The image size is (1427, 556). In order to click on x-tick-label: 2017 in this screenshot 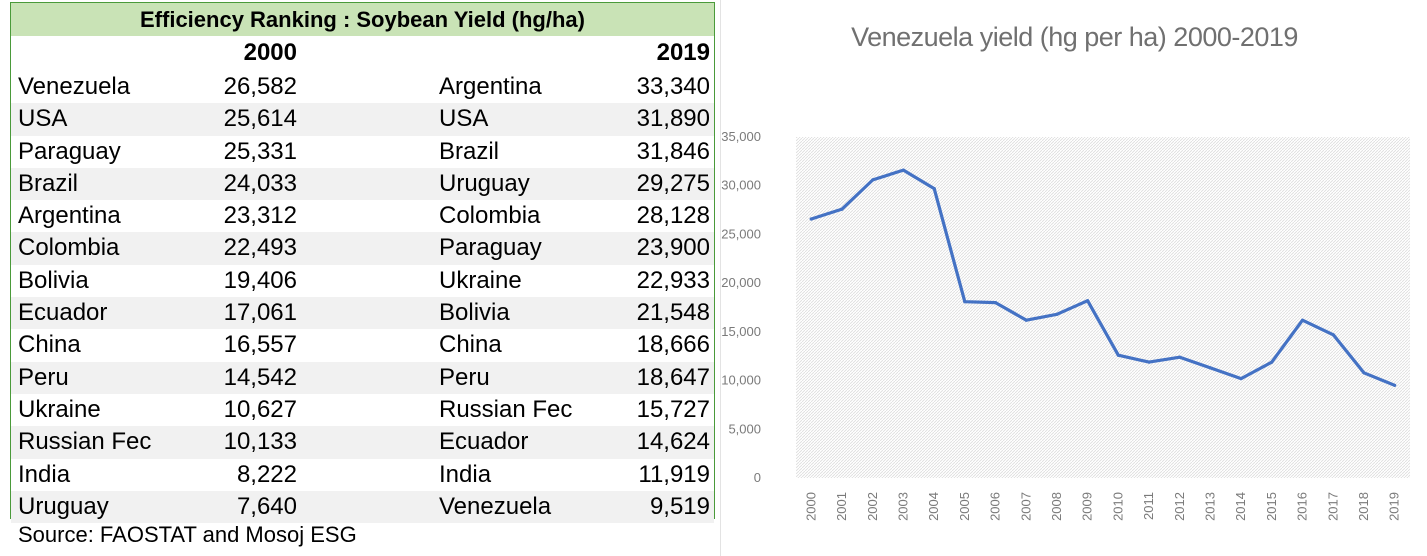, I will do `click(1332, 506)`.